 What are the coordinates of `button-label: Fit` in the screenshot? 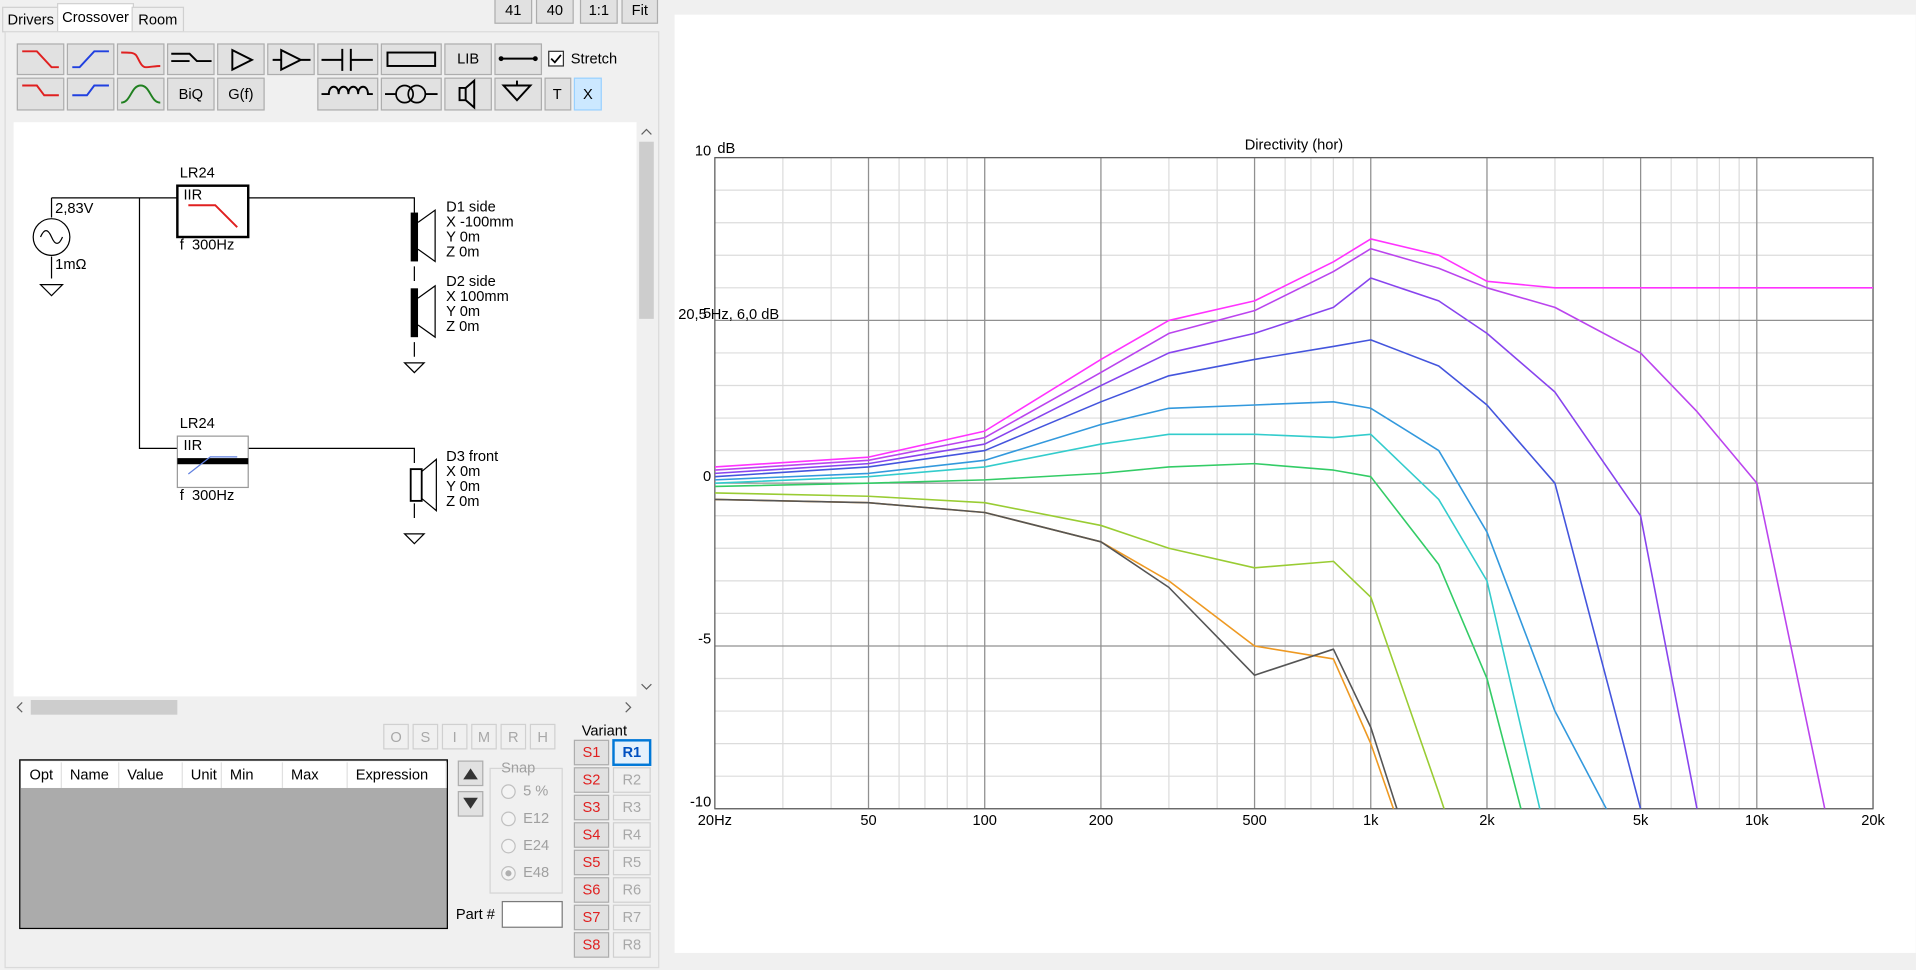 It's located at (640, 11).